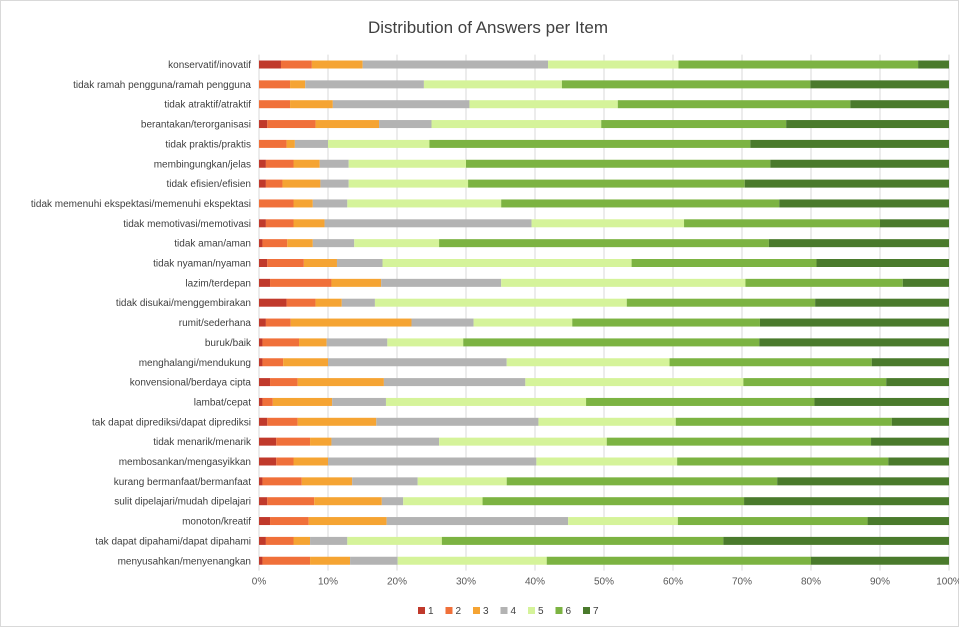 This screenshot has height=632, width=959. What do you see at coordinates (185, 462) in the screenshot?
I see `category-label: membosankan/mengasyikkan` at bounding box center [185, 462].